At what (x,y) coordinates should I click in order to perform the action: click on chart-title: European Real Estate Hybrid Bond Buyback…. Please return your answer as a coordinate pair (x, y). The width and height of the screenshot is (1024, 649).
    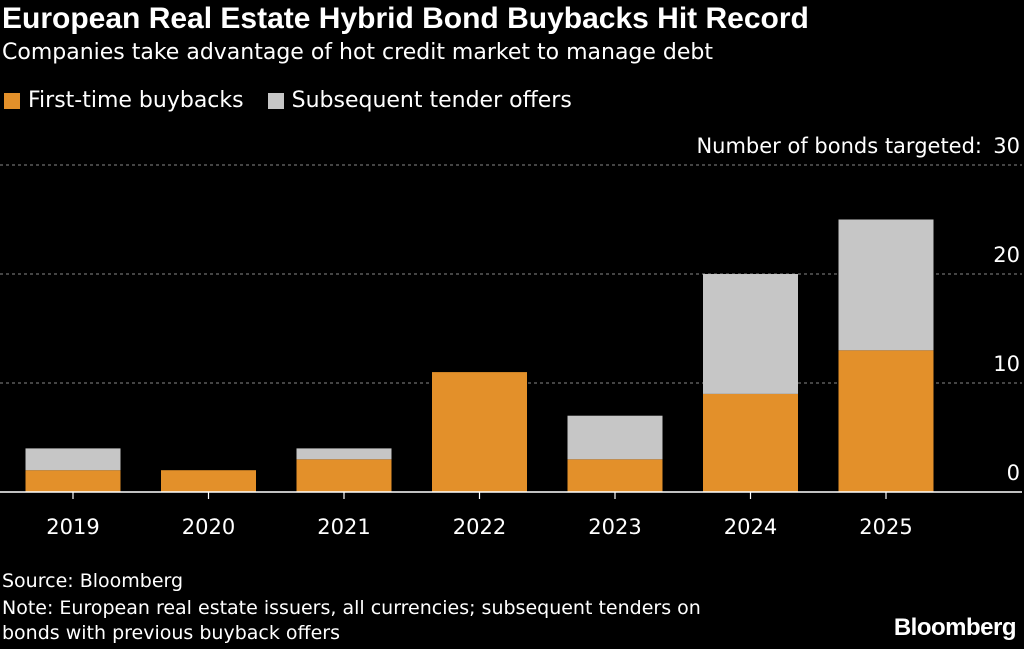
    Looking at the image, I should click on (405, 18).